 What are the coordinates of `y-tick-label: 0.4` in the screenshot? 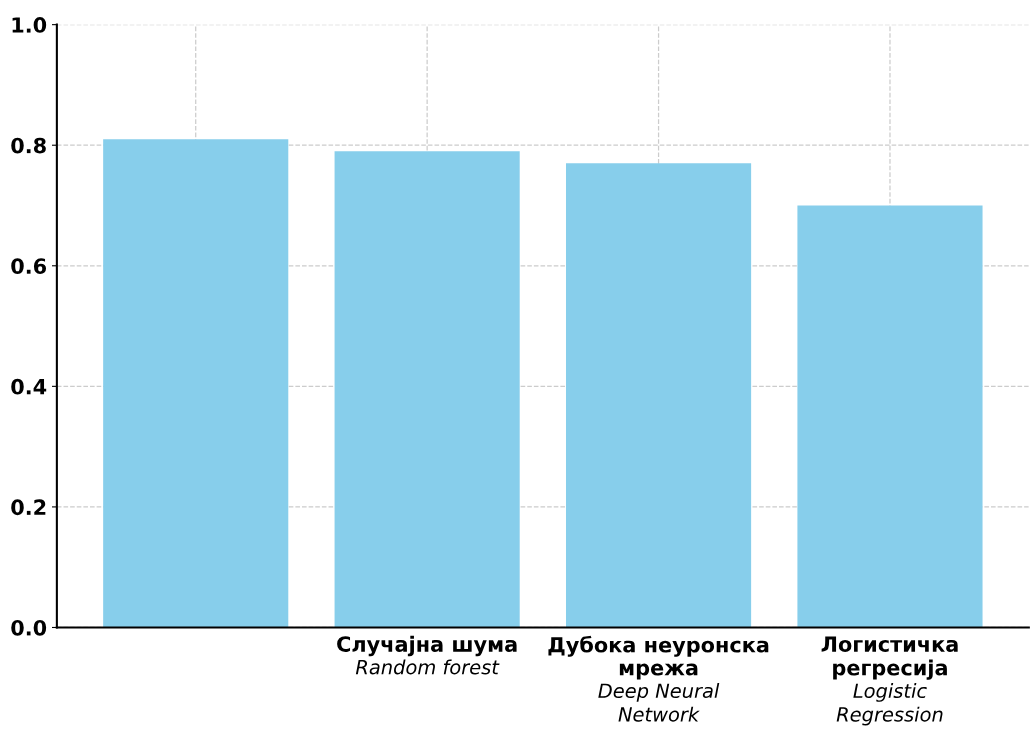 It's located at (29, 386).